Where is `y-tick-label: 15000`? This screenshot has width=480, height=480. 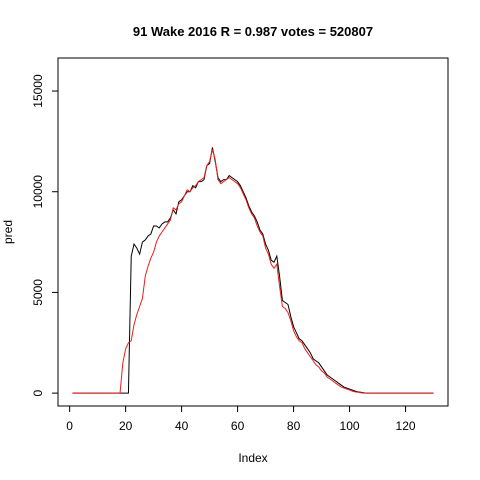 y-tick-label: 15000 is located at coordinates (38, 91).